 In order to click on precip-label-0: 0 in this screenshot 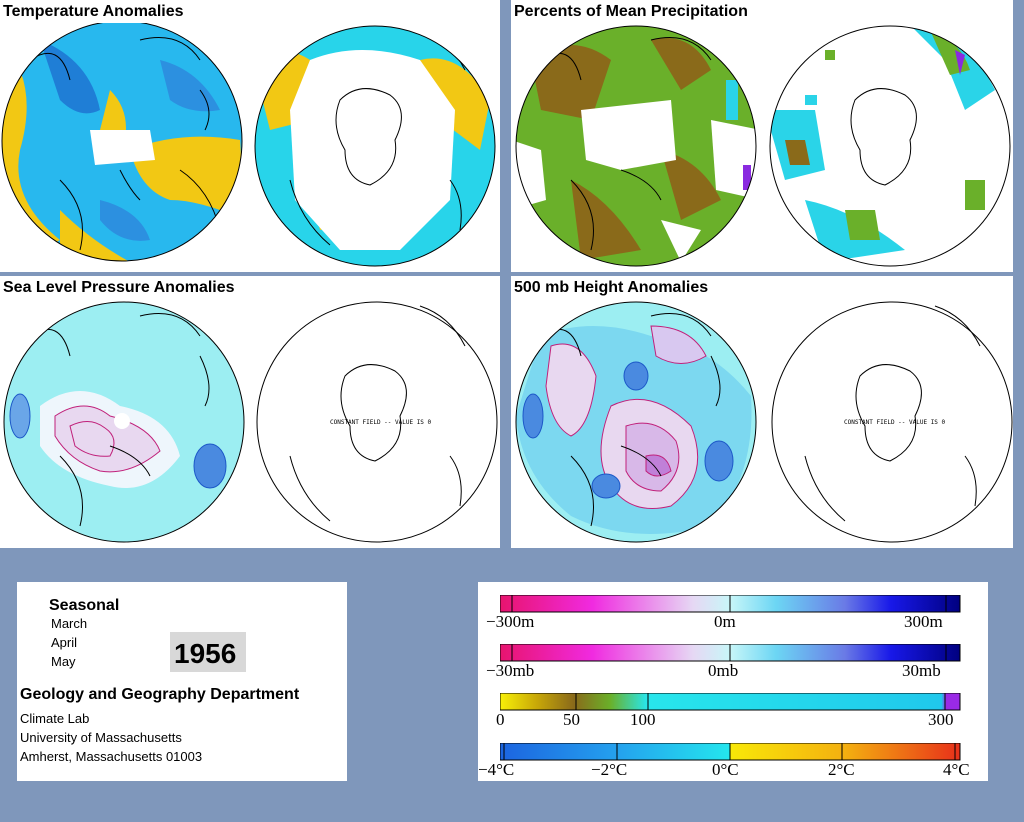, I will do `click(500, 719)`.